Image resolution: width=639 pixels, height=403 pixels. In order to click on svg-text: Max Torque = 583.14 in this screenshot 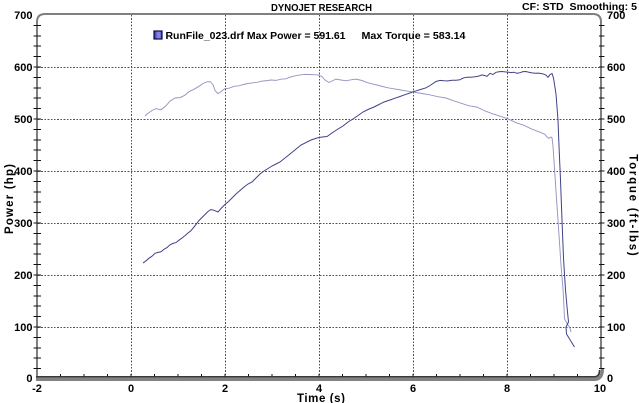, I will do `click(414, 36)`.